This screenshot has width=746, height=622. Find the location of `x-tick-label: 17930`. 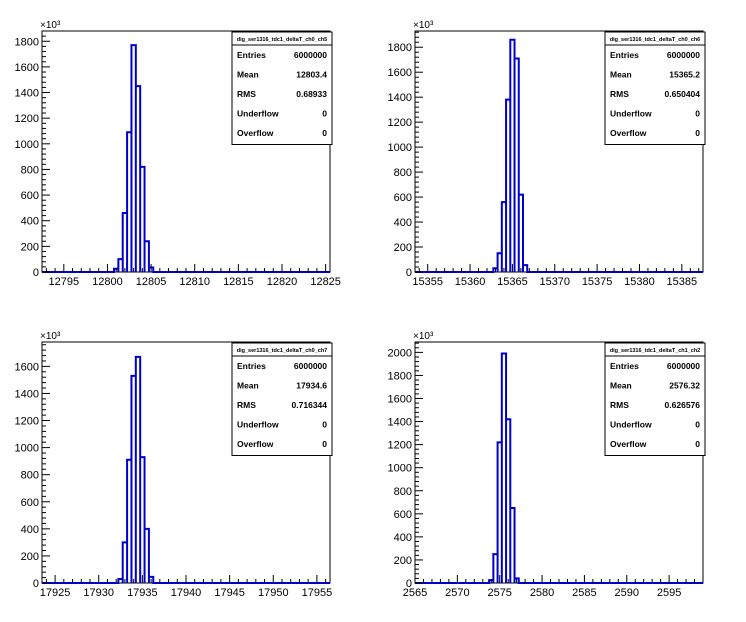

x-tick-label: 17930 is located at coordinates (98, 593).